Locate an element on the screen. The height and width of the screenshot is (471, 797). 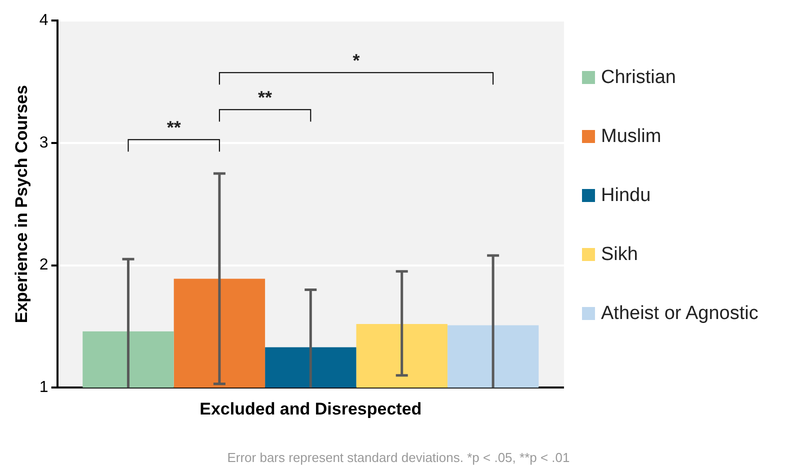
legend-label: Sikh is located at coordinates (619, 255).